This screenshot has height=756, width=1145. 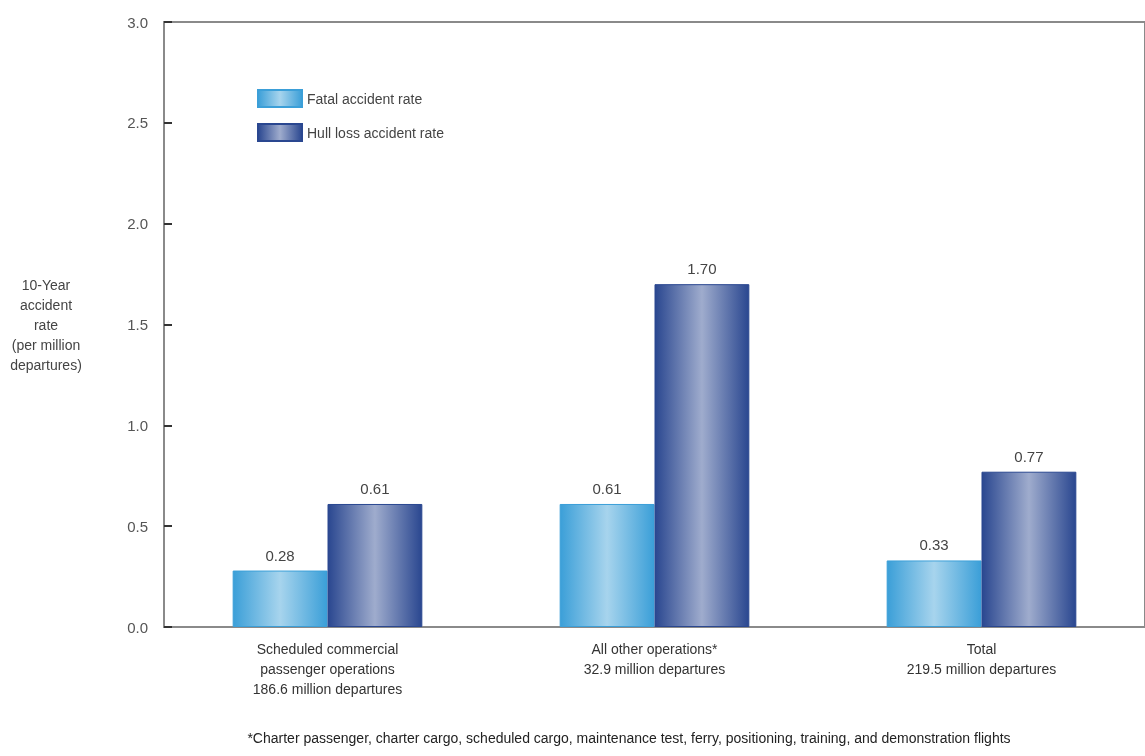 I want to click on legend-label: Fatal accident rate, so click(x=365, y=98).